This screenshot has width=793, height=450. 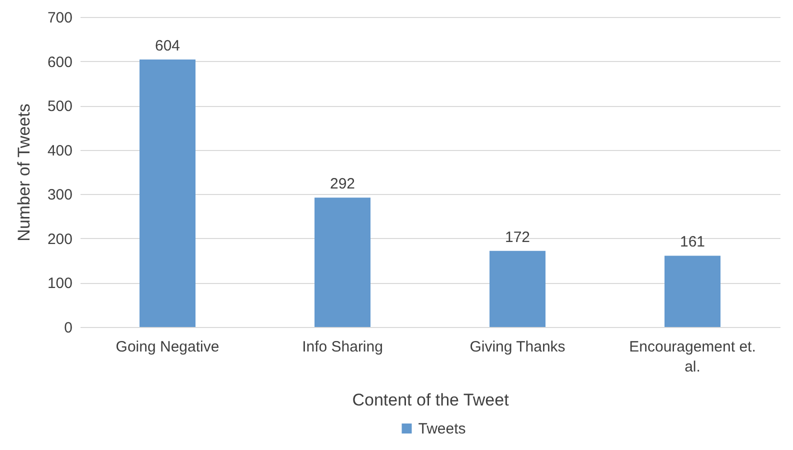 What do you see at coordinates (24, 173) in the screenshot?
I see `y-axis-title: Number of Tweets` at bounding box center [24, 173].